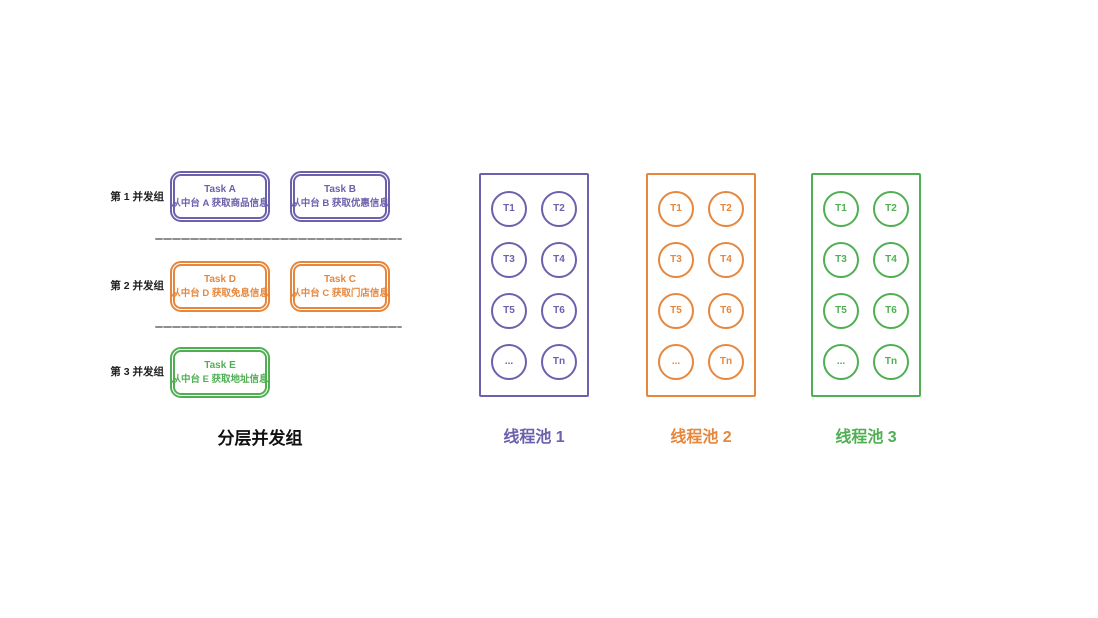  I want to click on task-c-description: 从中台 C 获取门店信息, so click(340, 293).